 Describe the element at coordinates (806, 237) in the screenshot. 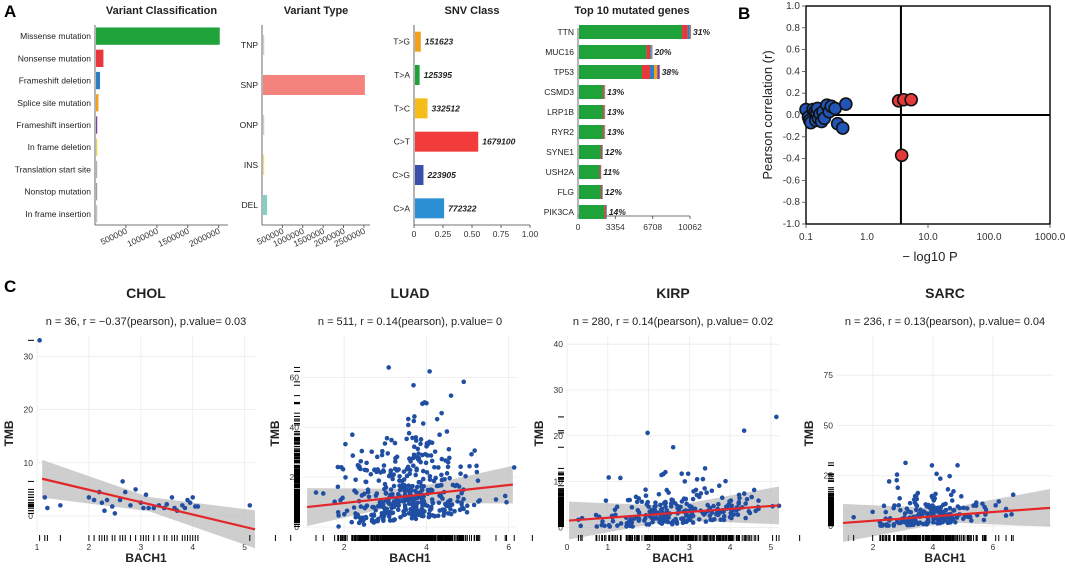

I see `x-tick-label: 0.1` at that location.